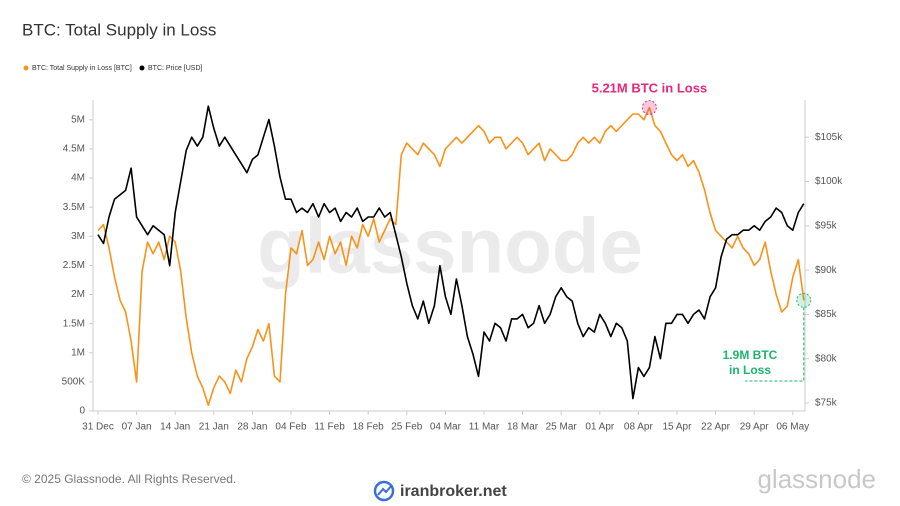  I want to click on x-tick-label: 28 Jan, so click(252, 427).